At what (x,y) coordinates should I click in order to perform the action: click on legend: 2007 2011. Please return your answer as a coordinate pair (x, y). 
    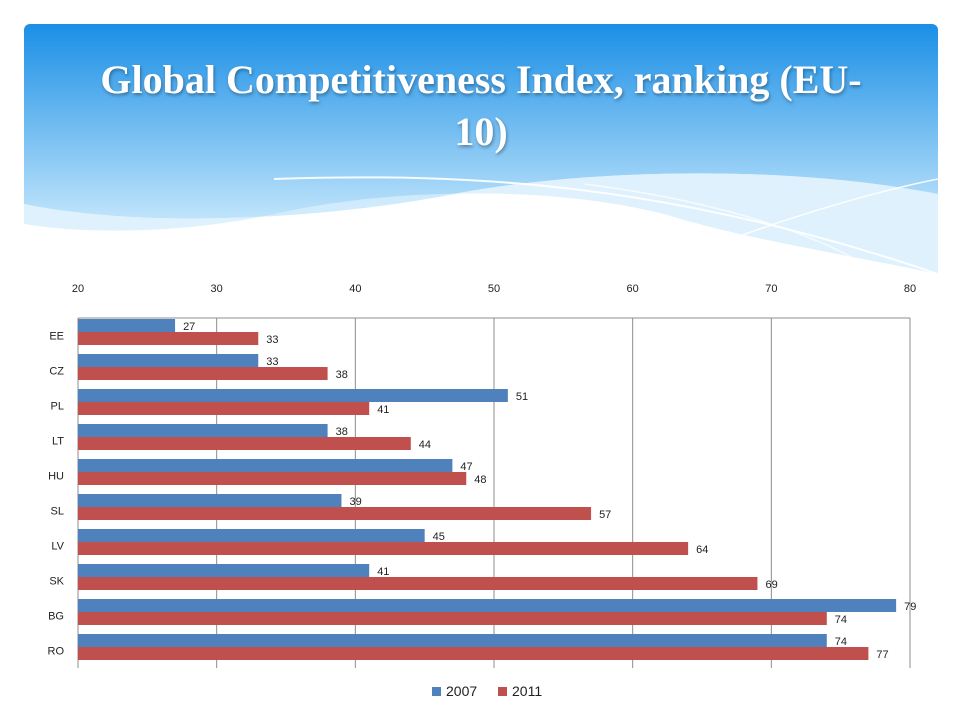
    Looking at the image, I should click on (487, 691).